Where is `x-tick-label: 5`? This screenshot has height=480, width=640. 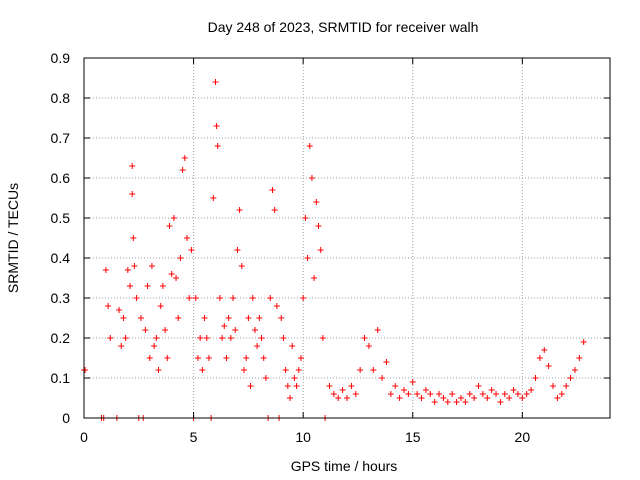
x-tick-label: 5 is located at coordinates (194, 437).